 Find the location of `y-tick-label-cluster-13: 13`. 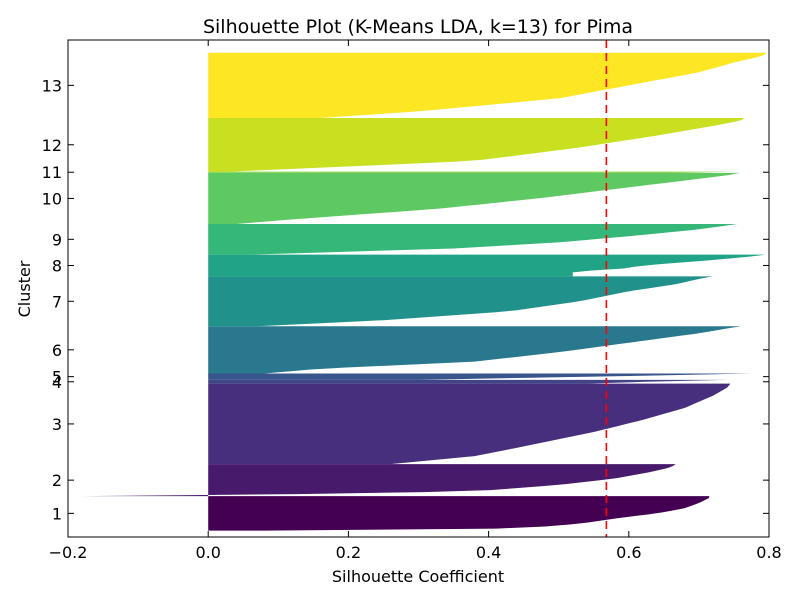

y-tick-label-cluster-13: 13 is located at coordinates (52, 85).